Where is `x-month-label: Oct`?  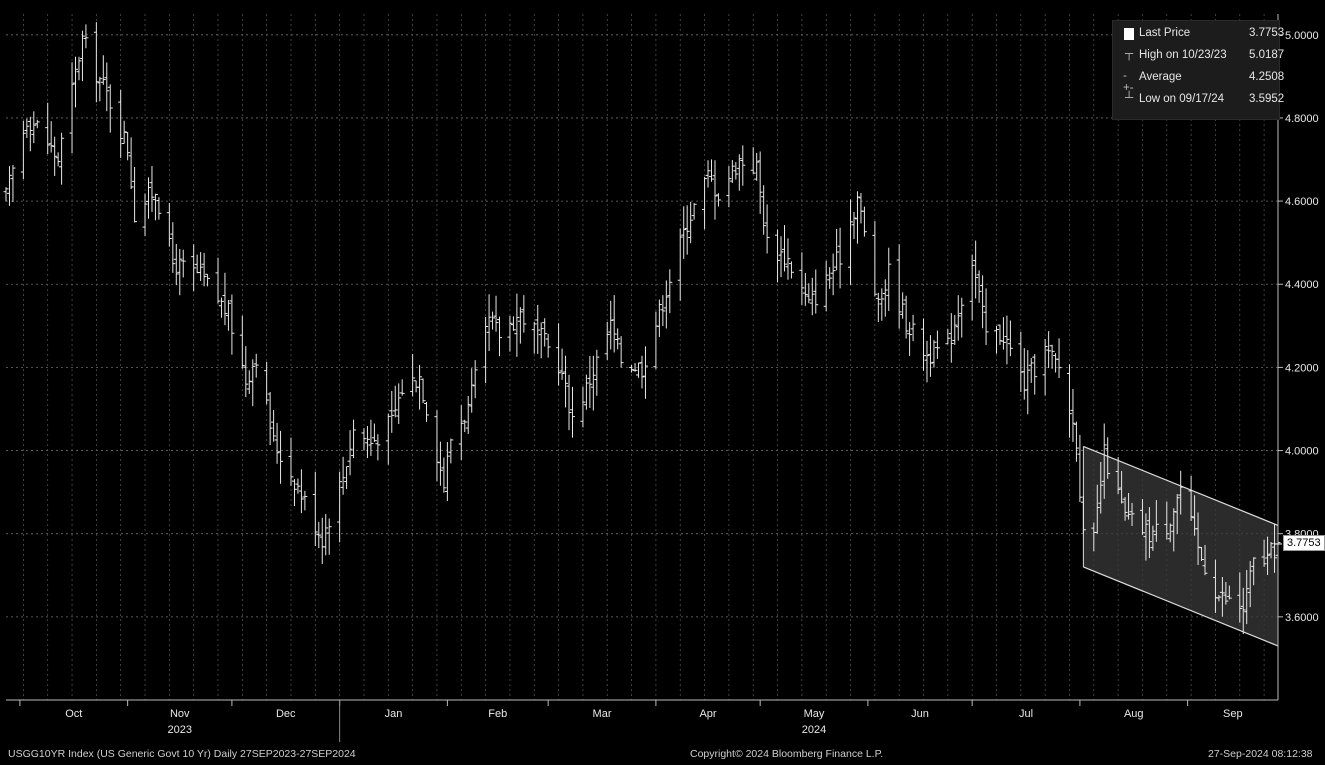 x-month-label: Oct is located at coordinates (73, 714).